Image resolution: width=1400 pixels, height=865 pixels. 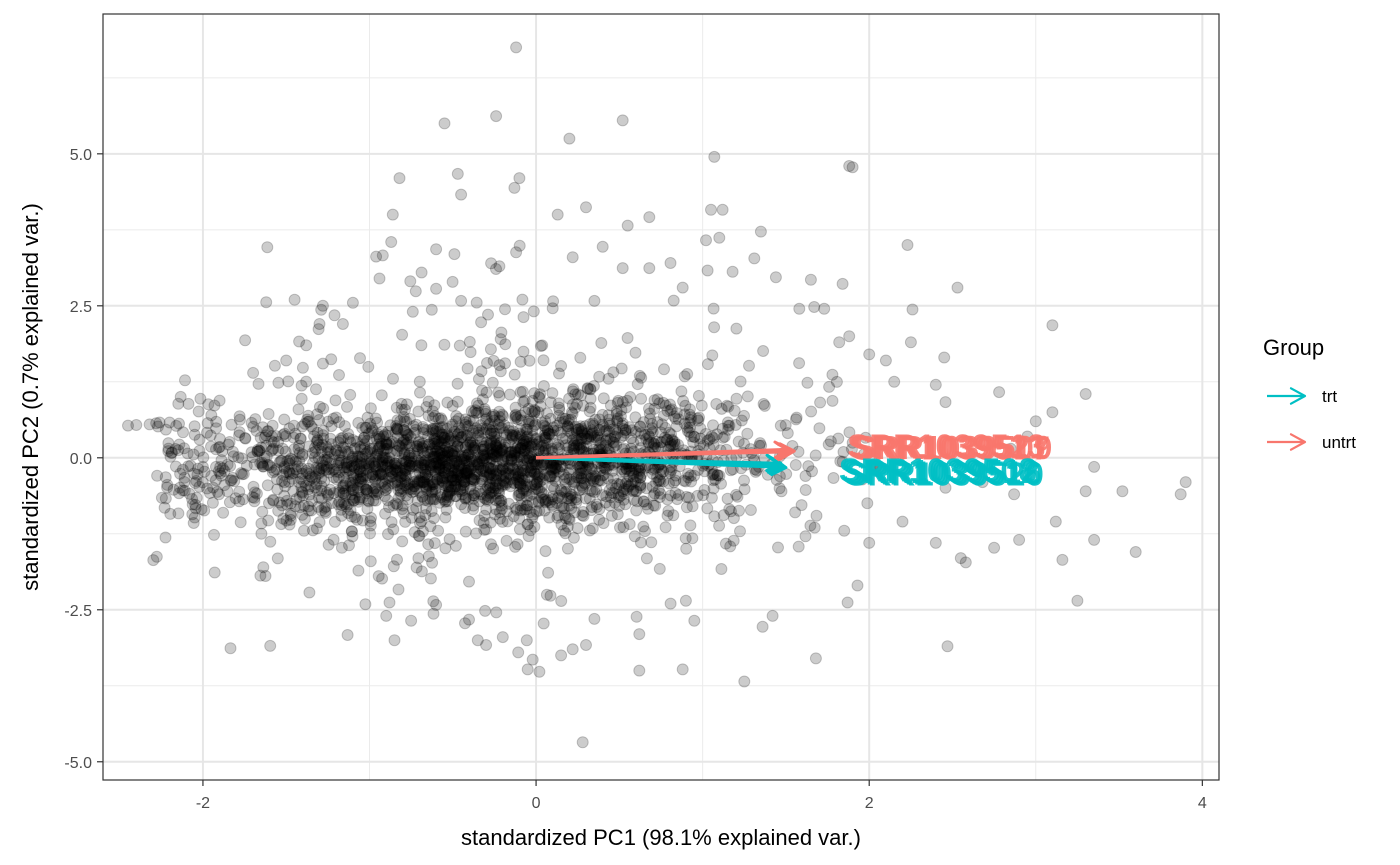 I want to click on x-tick-label: 4, so click(x=1202, y=803).